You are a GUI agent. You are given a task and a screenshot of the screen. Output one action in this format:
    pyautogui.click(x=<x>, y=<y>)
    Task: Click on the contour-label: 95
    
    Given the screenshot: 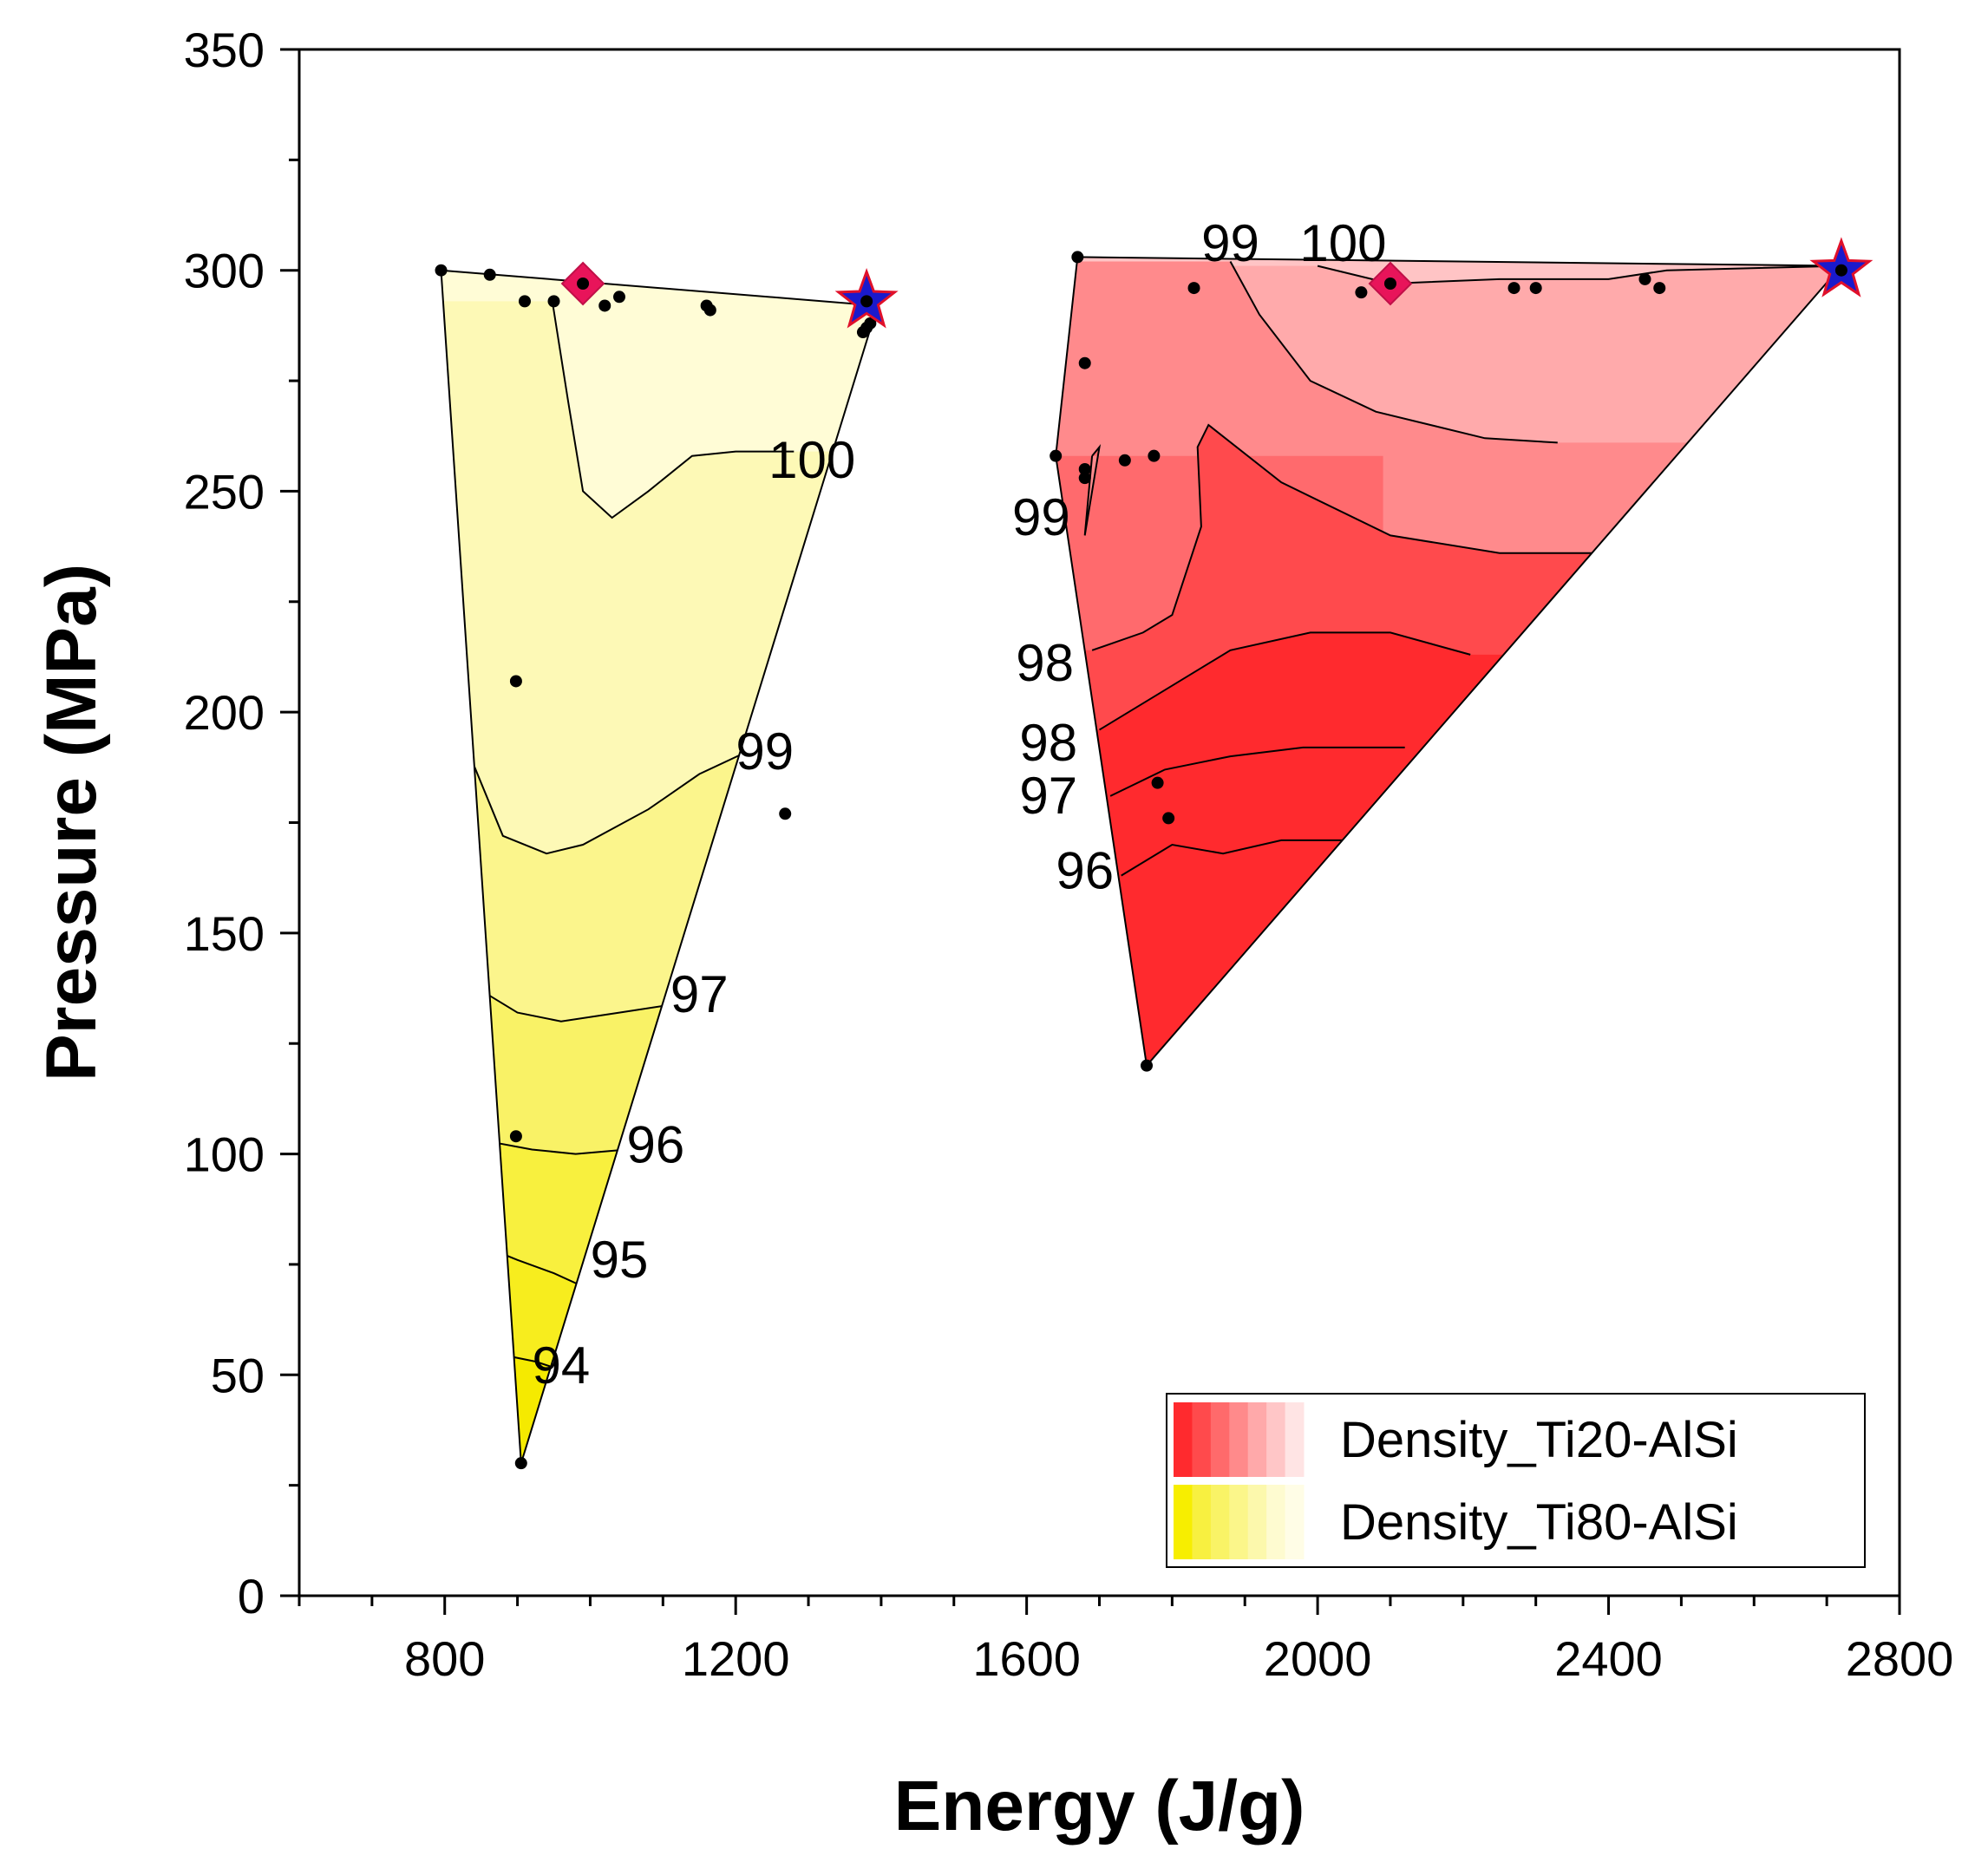 What is the action you would take?
    pyautogui.click(x=620, y=1260)
    